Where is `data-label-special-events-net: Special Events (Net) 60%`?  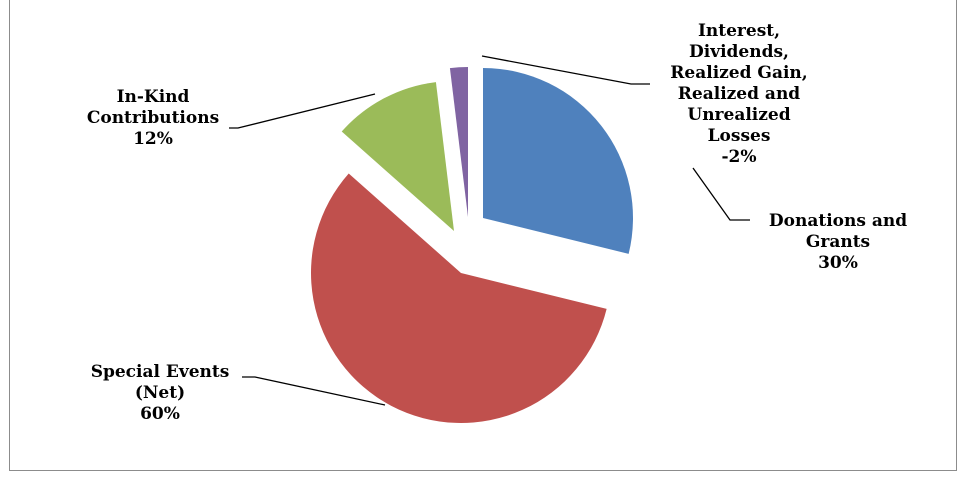
data-label-special-events-net: Special Events (Net) 60% is located at coordinates (160, 393).